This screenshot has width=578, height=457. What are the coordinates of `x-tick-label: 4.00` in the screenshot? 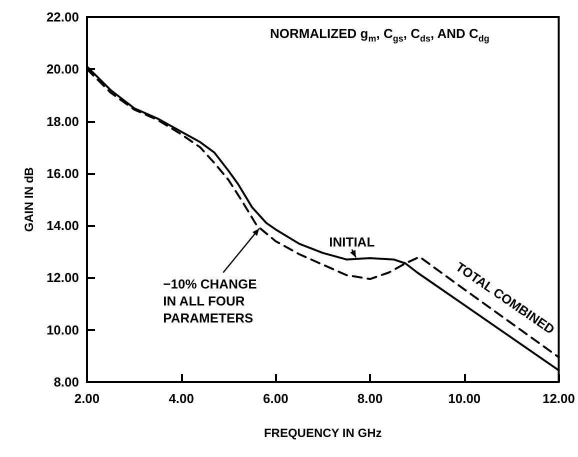 It's located at (181, 398).